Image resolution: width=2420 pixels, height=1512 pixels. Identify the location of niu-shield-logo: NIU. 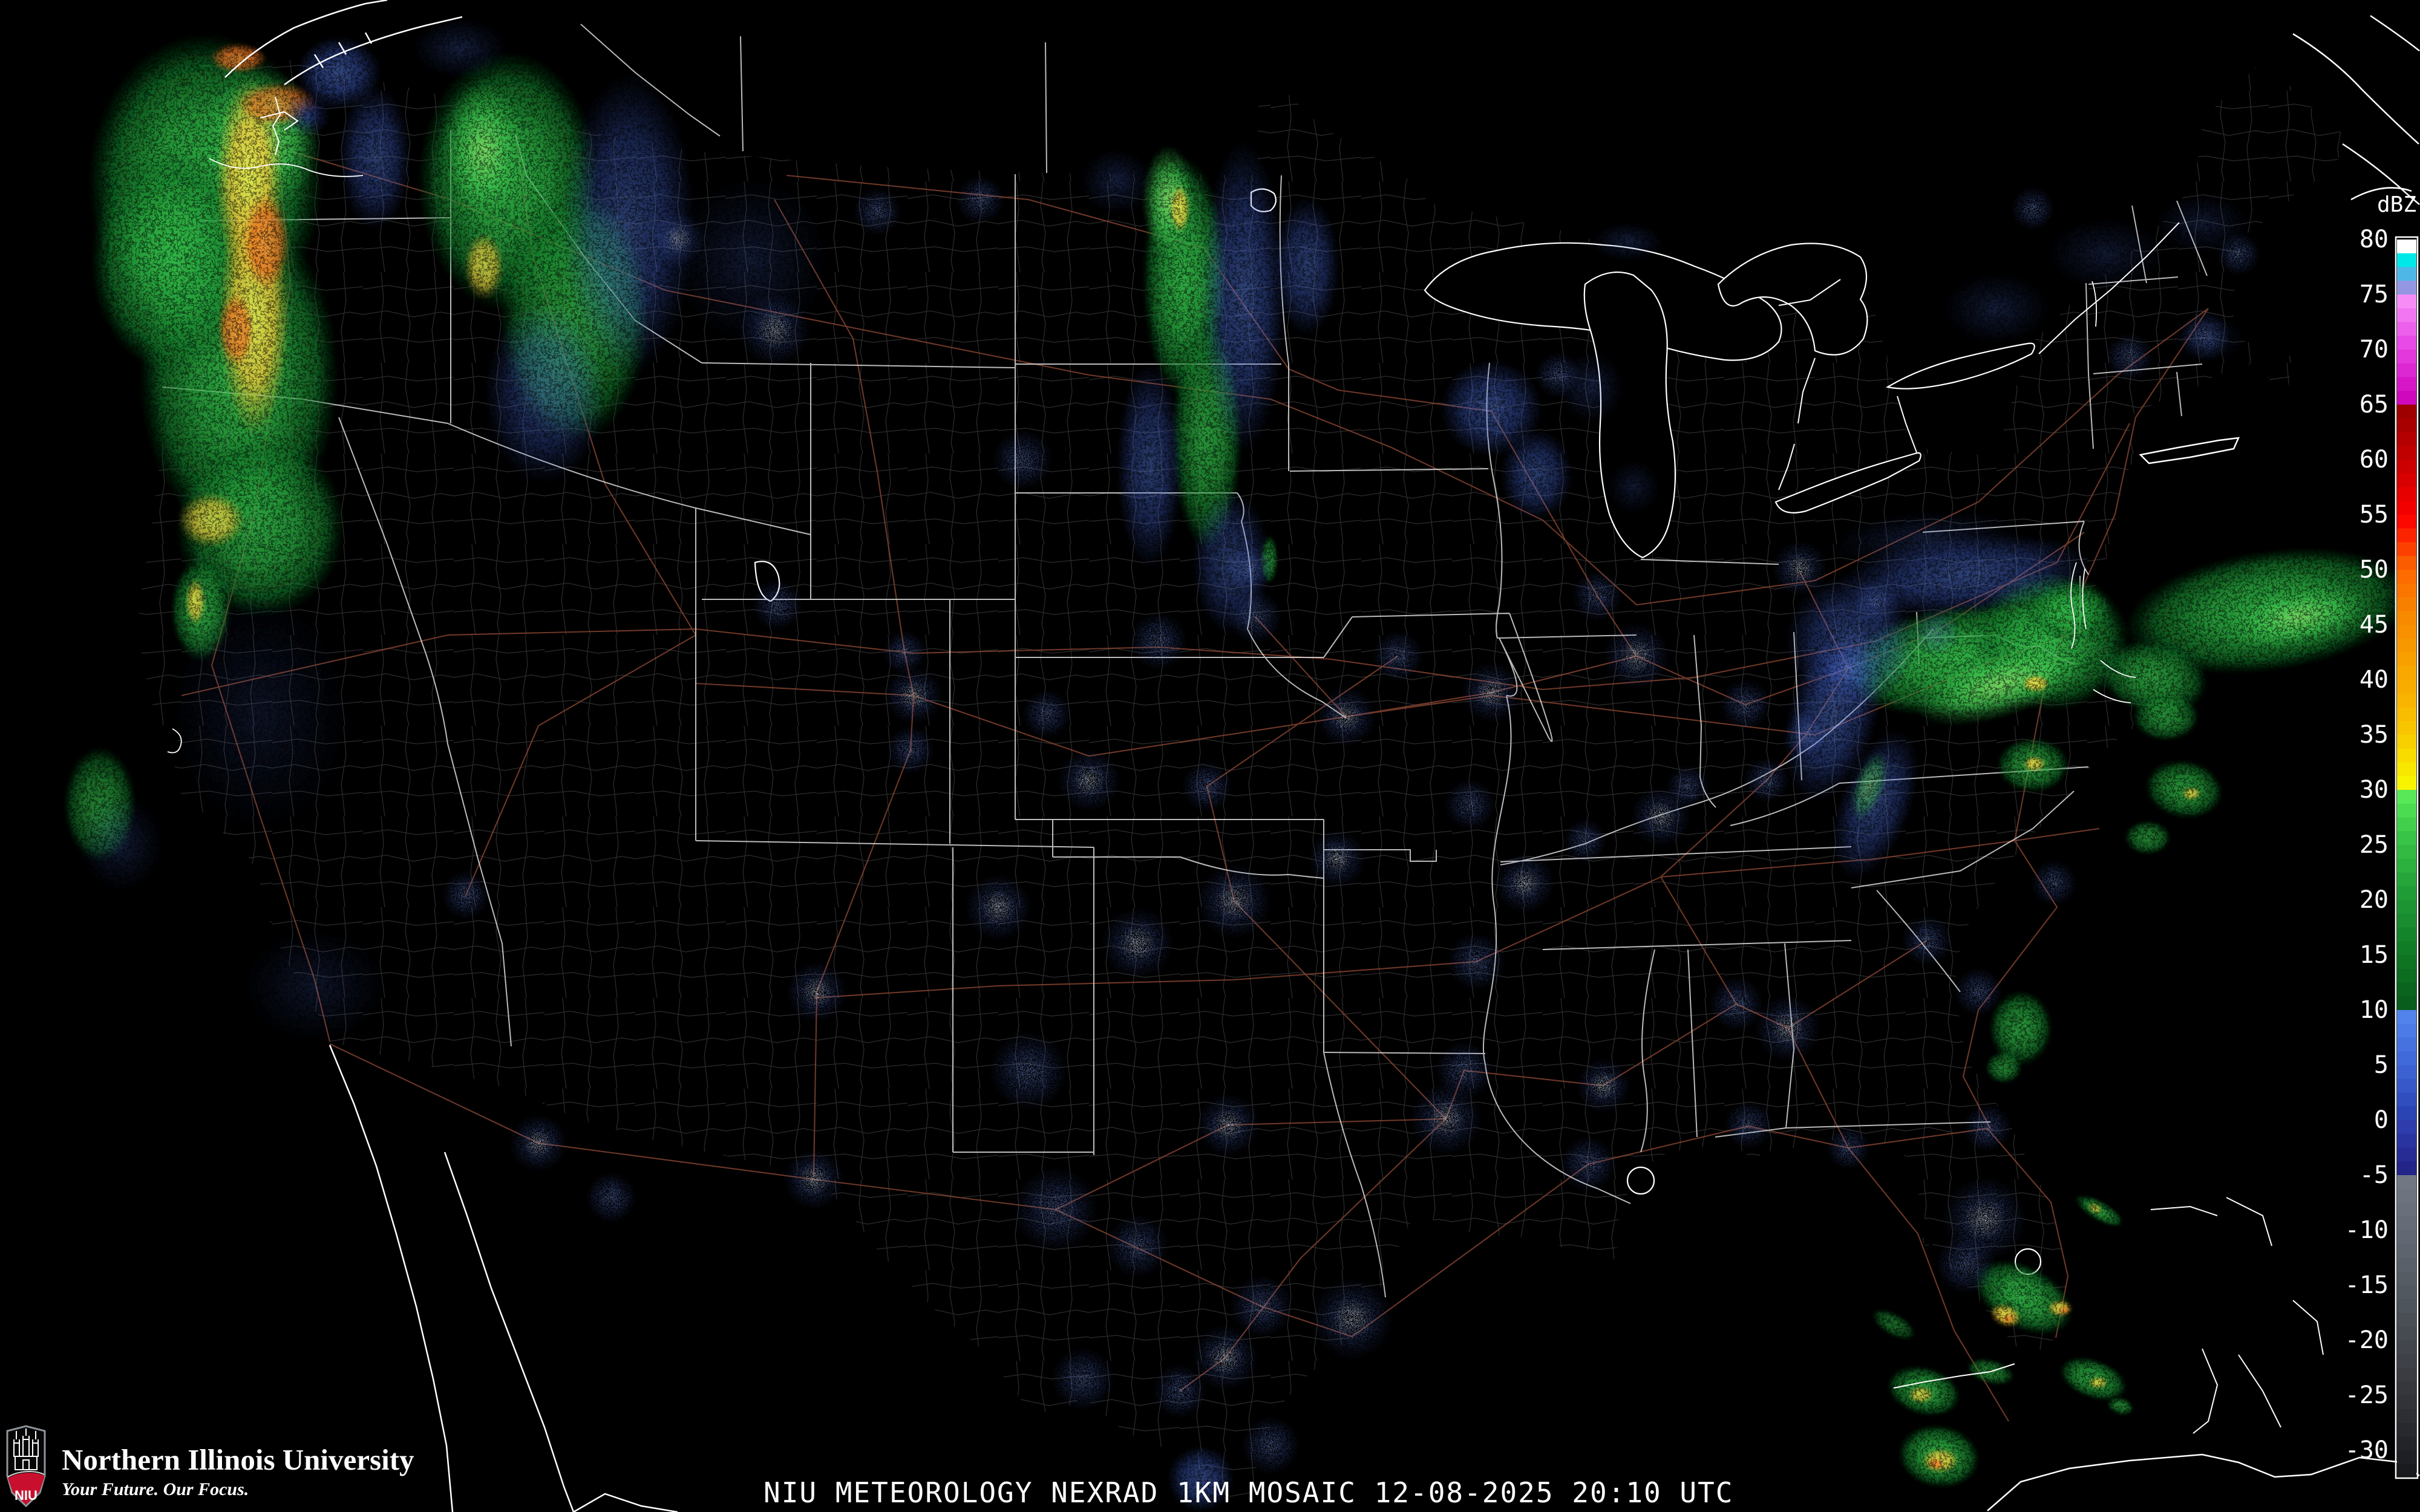
(26, 1467).